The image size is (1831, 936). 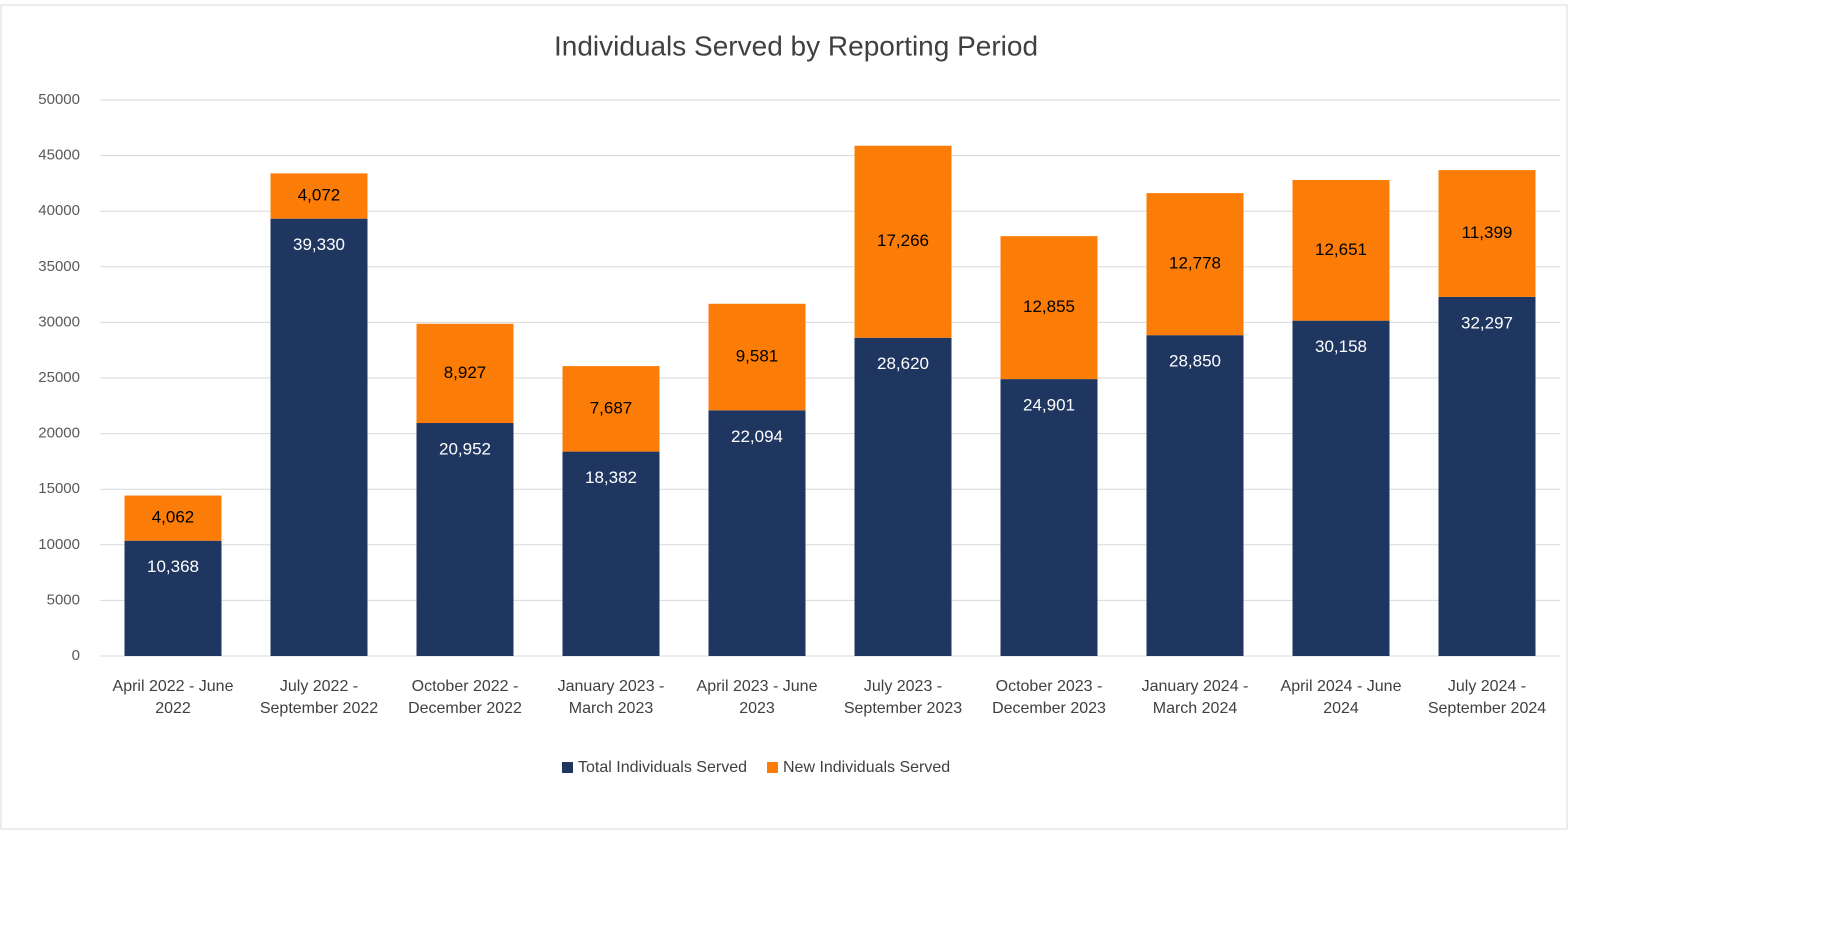 What do you see at coordinates (173, 566) in the screenshot?
I see `data-label: 10,368` at bounding box center [173, 566].